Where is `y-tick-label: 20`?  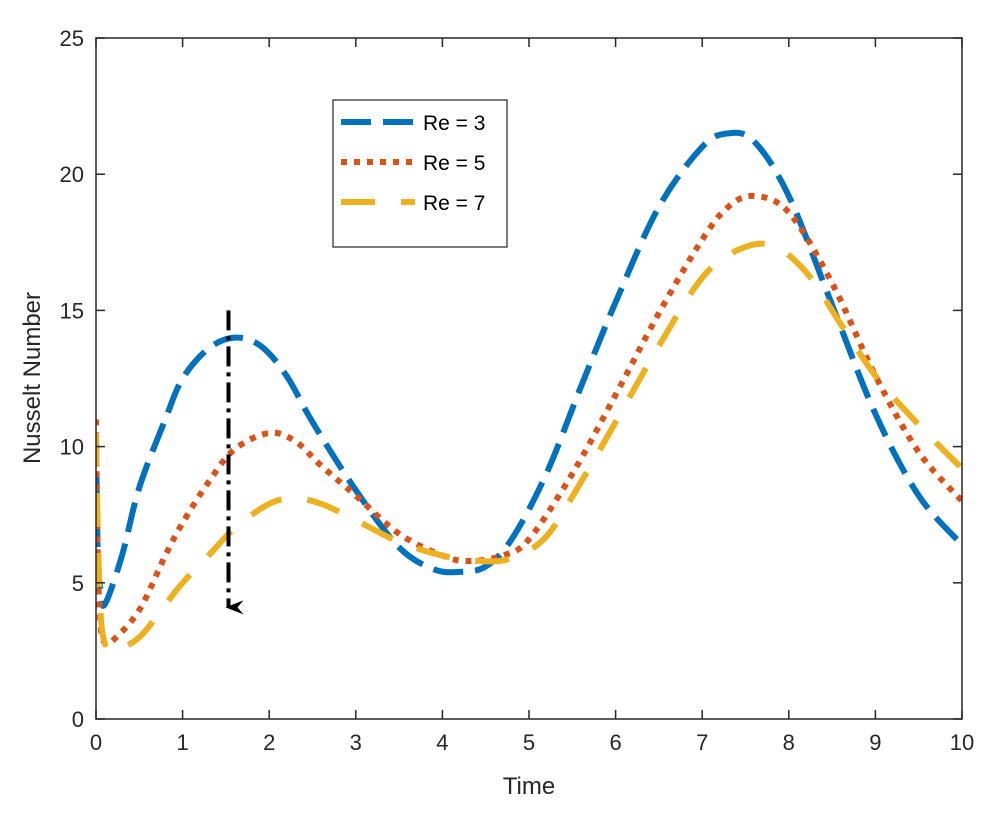
y-tick-label: 20 is located at coordinates (72, 174).